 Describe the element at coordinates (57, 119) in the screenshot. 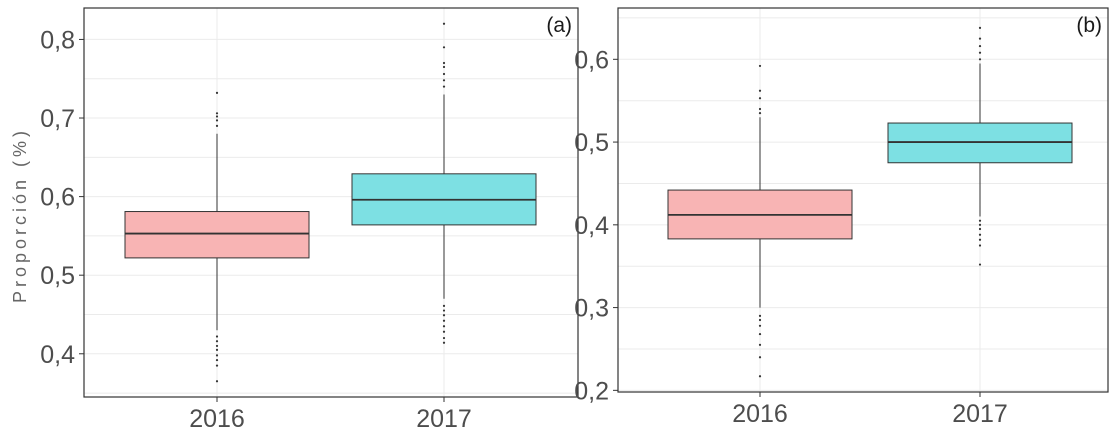

I see `y-tick-label: 0,7` at that location.